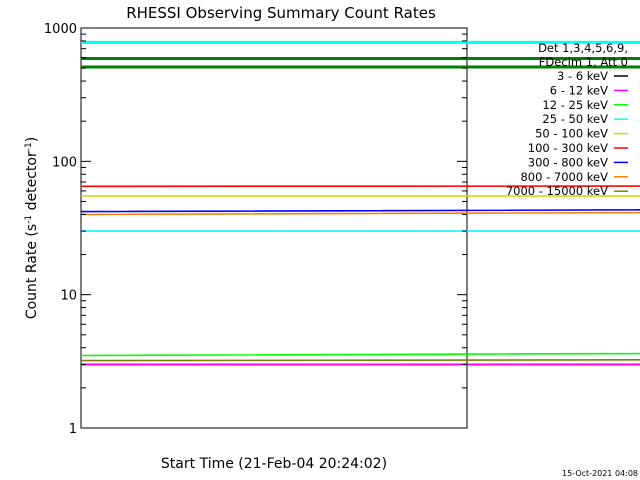 The width and height of the screenshot is (640, 480). Describe the element at coordinates (29, 146) in the screenshot. I see `y-axis-label-sup2: -1` at that location.